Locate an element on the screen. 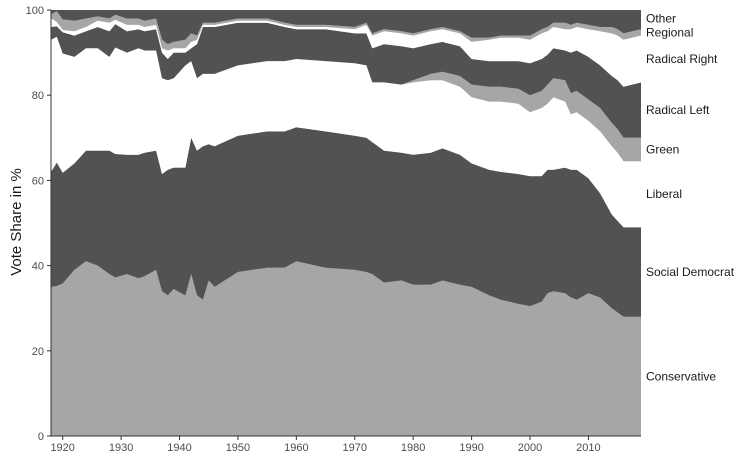  x-tick-label: 1970 is located at coordinates (355, 447).